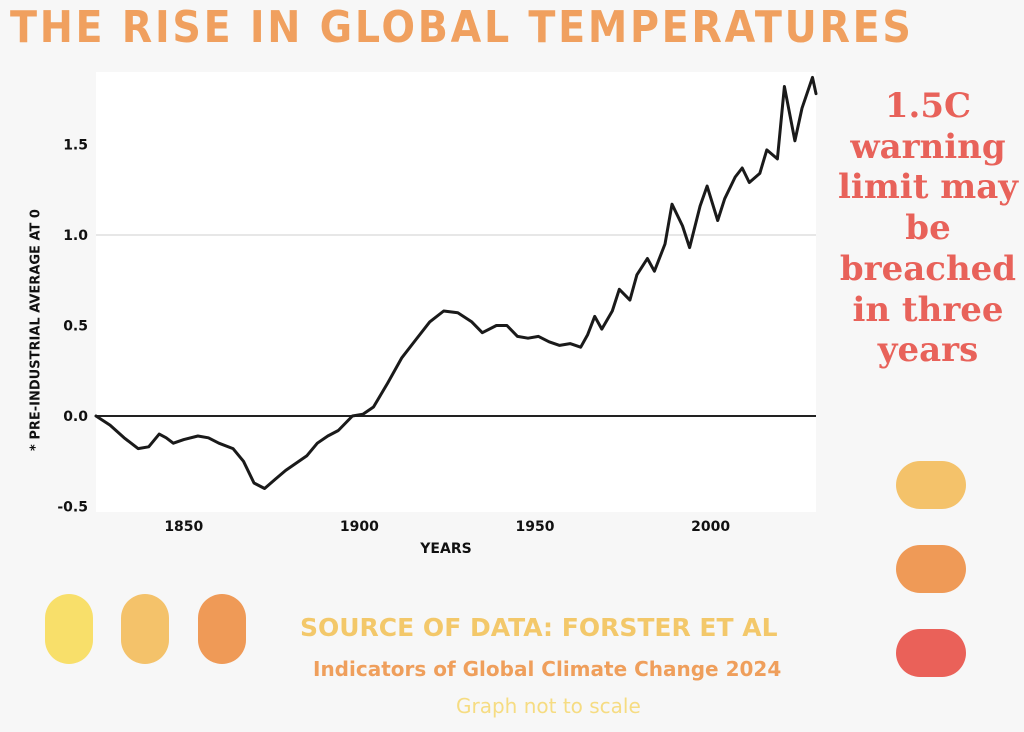  What do you see at coordinates (535, 527) in the screenshot?
I see `x-tick-label: 1950` at bounding box center [535, 527].